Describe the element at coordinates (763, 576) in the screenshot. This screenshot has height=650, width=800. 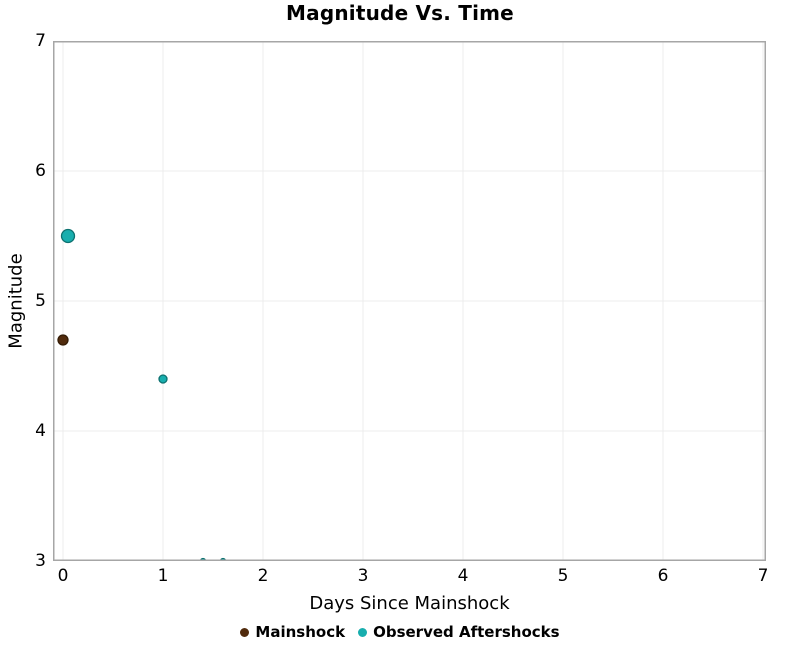
I see `x-tick-label: 7` at that location.